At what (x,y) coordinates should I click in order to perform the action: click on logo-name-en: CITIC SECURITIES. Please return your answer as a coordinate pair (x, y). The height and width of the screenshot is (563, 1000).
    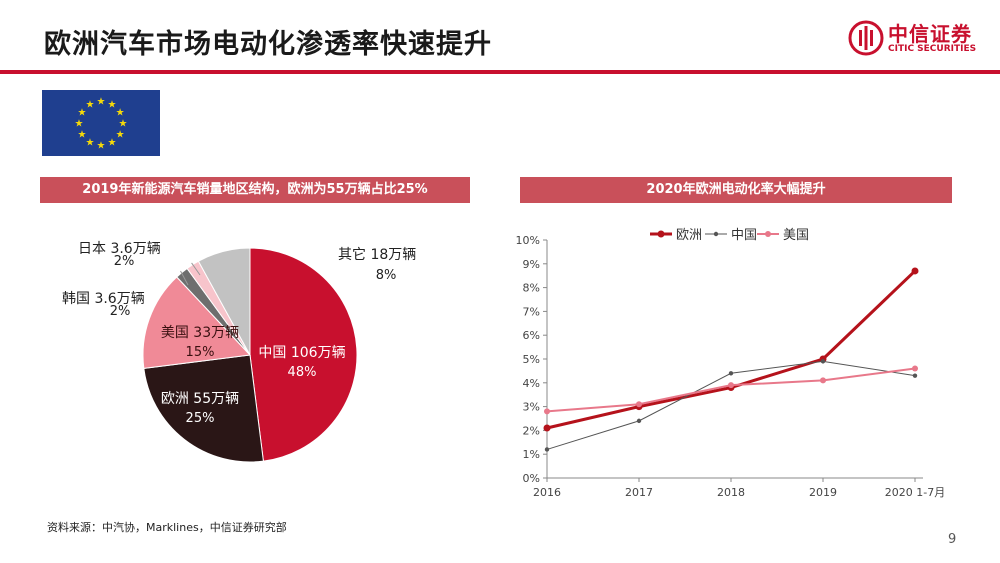
    Looking at the image, I should click on (932, 49).